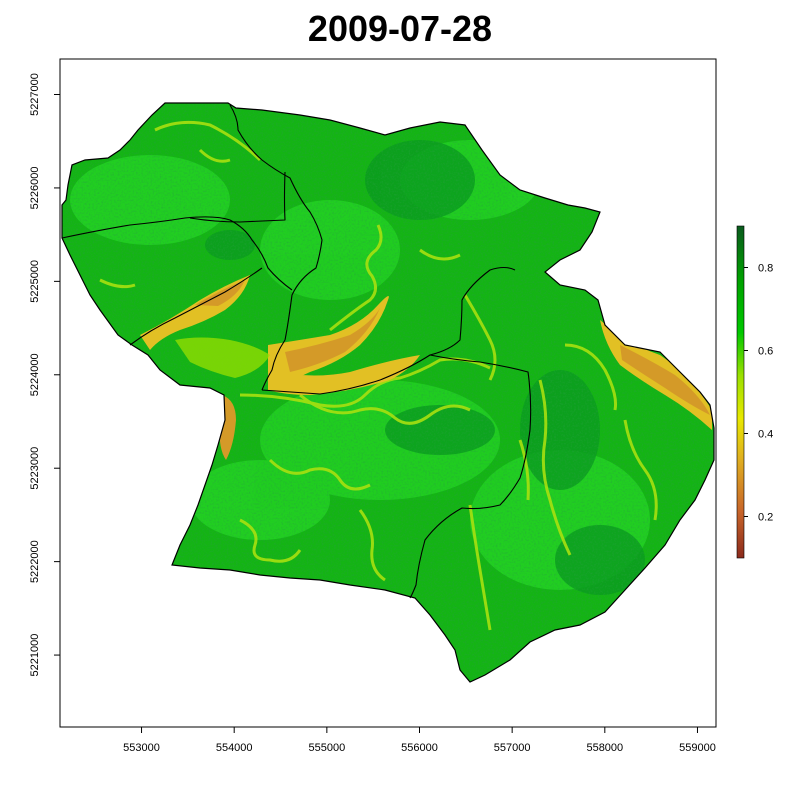 The width and height of the screenshot is (800, 800). Describe the element at coordinates (754, 392) in the screenshot. I see `legend: 0.2 0.4 0.6 0.8` at that location.